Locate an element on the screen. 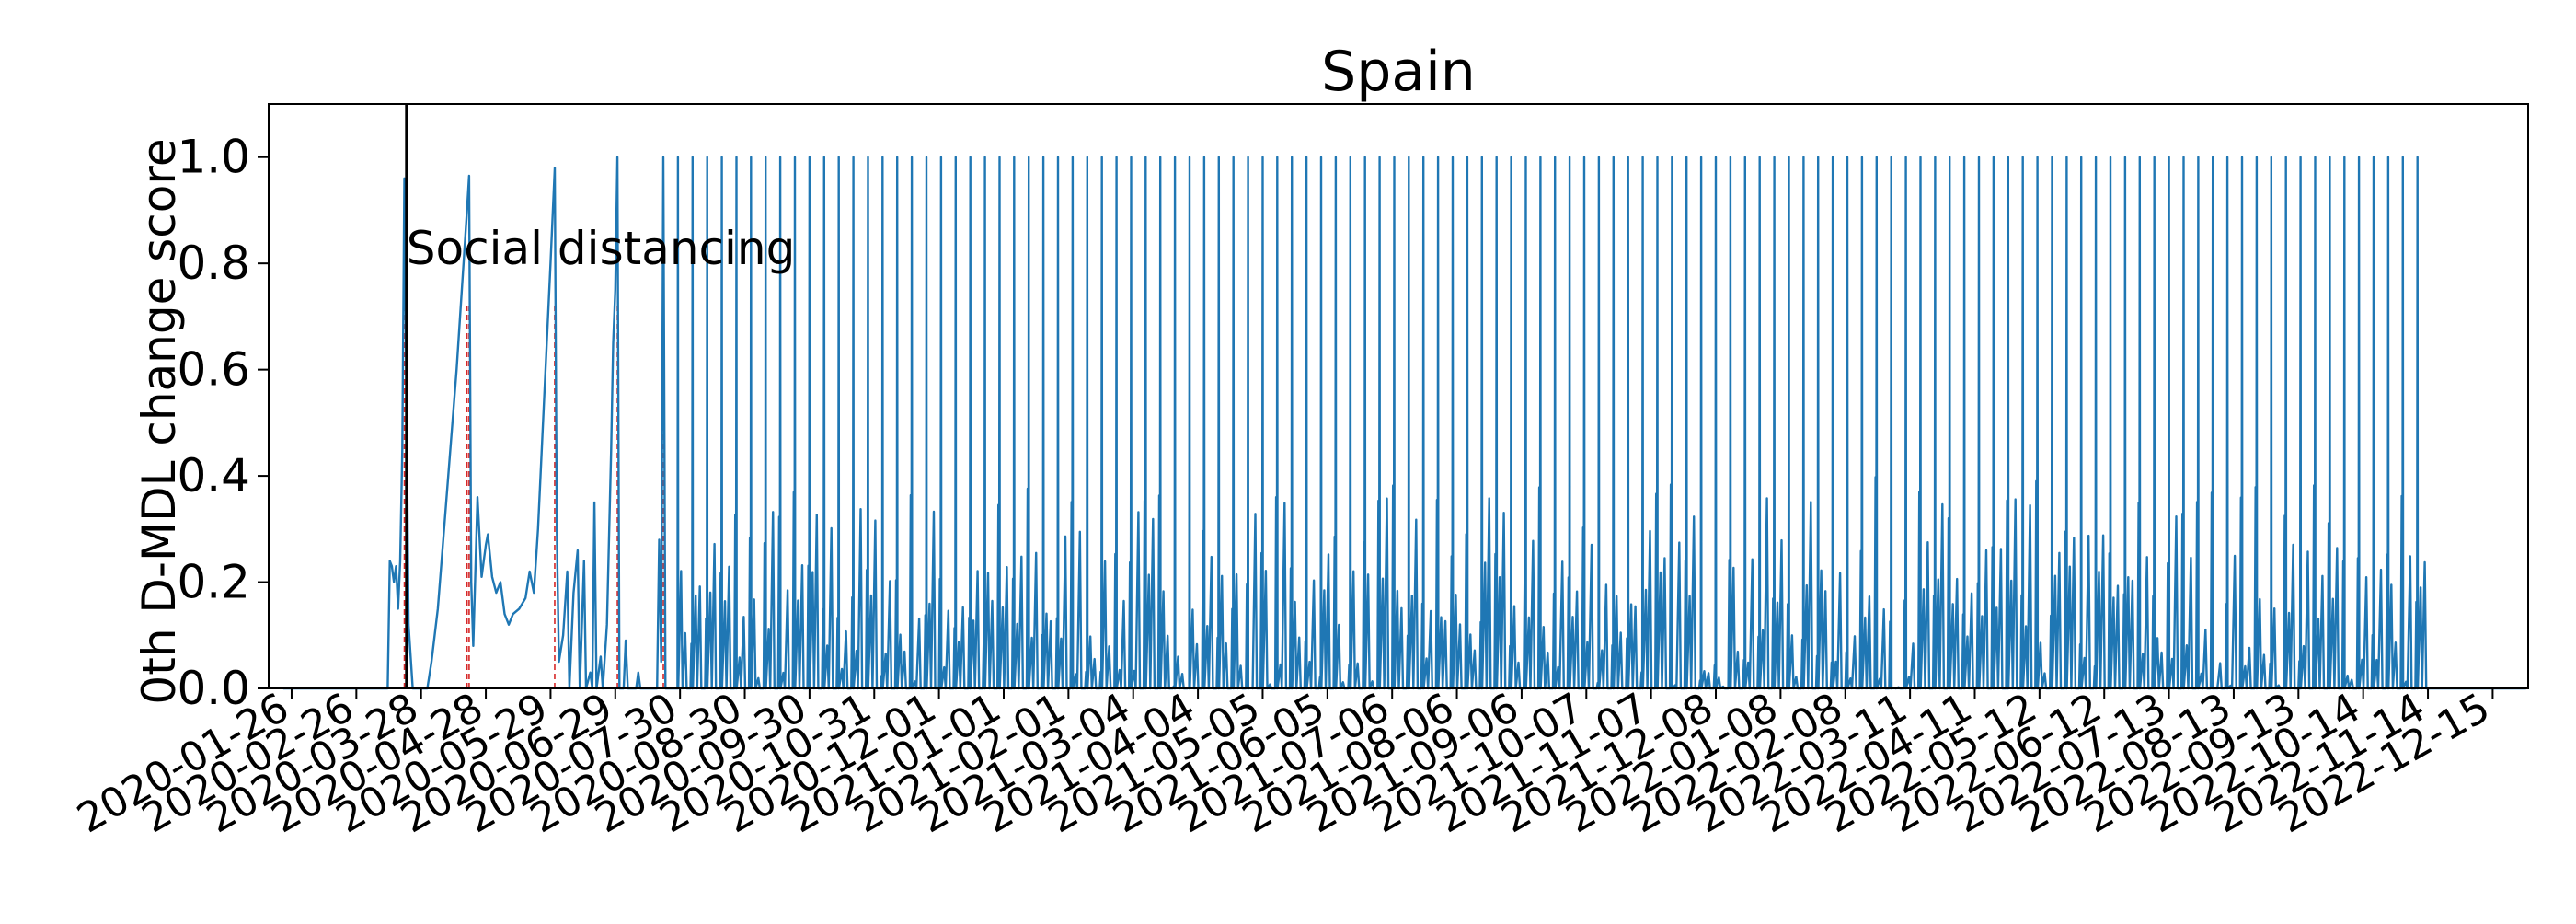  y-tick-label-5: 1.0 is located at coordinates (213, 157).